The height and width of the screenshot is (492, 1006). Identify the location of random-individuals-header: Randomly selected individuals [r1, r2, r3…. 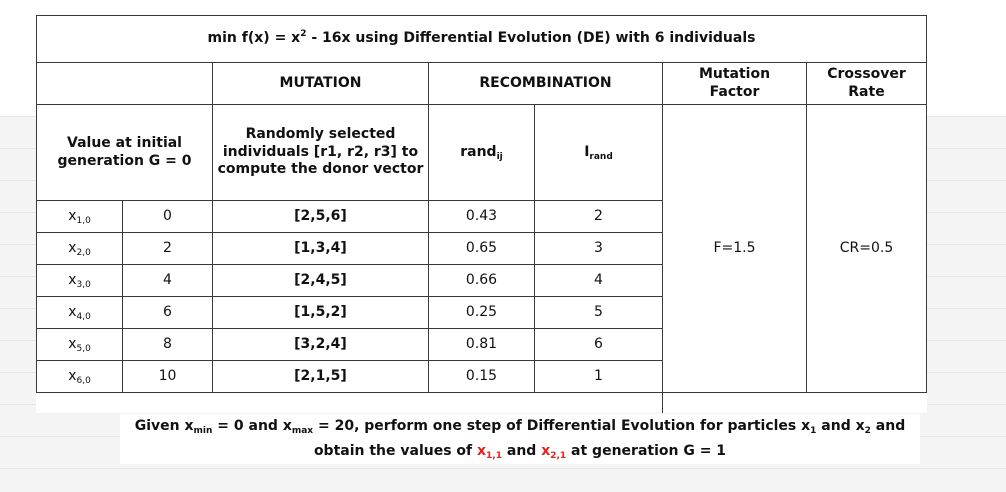
(320, 152).